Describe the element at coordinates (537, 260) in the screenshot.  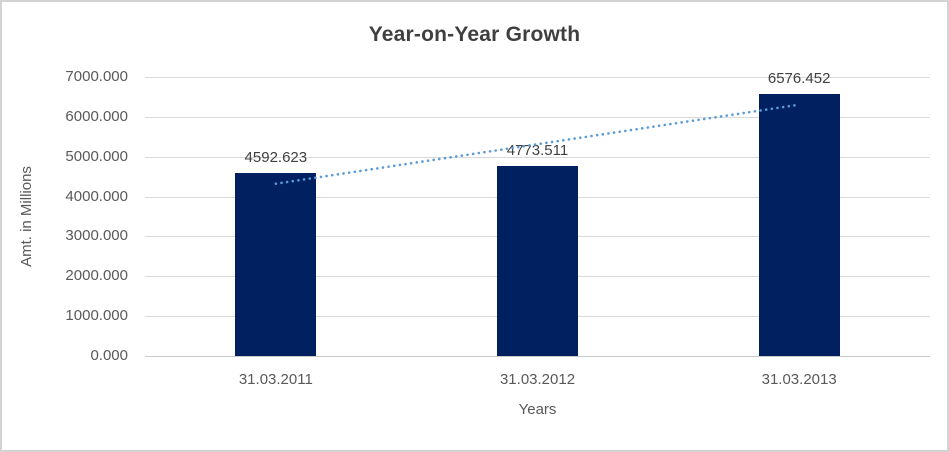
I see `bar-31.03.2012` at that location.